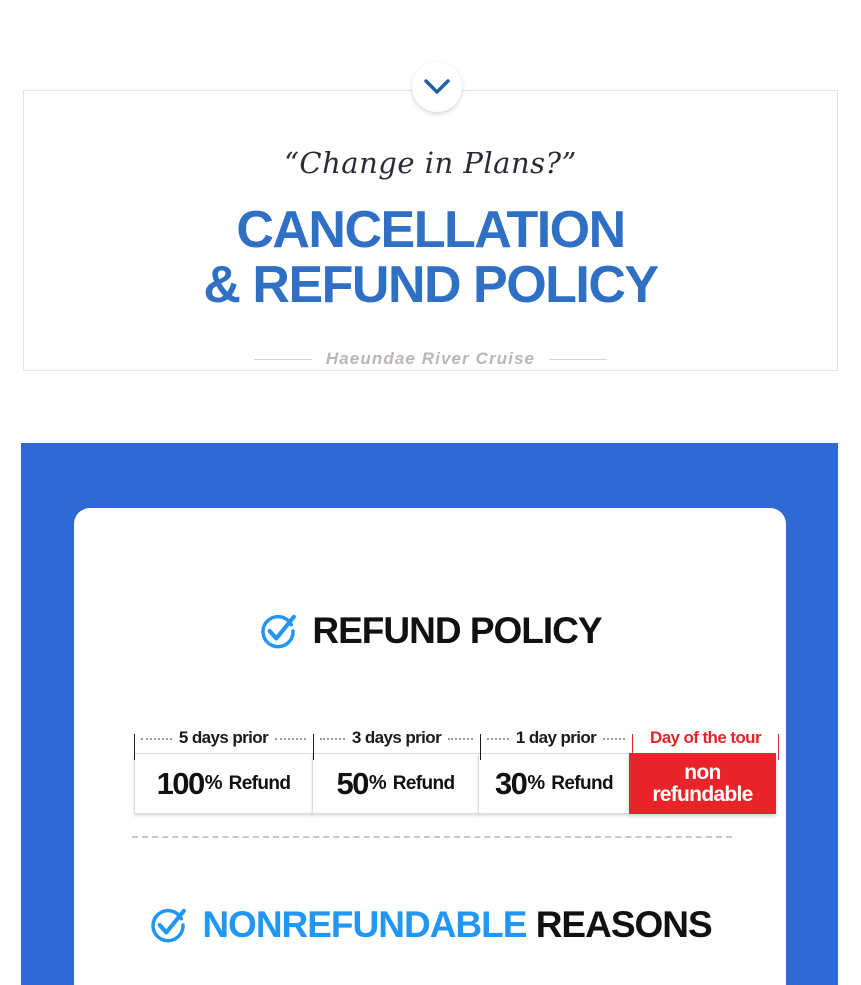 The width and height of the screenshot is (861, 985). Describe the element at coordinates (364, 924) in the screenshot. I see `nonrefundable-heading-highlight: NONREFUNDABLE` at that location.